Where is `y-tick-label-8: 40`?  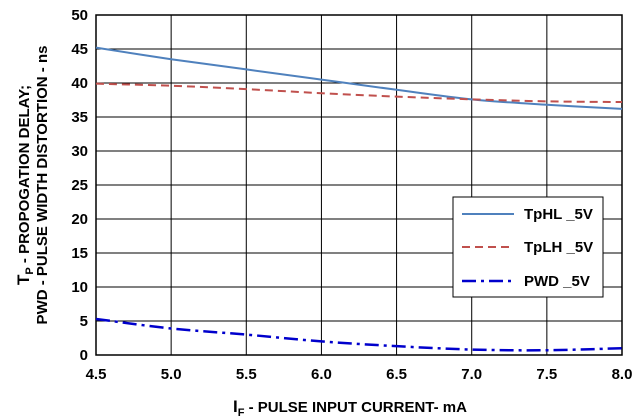
y-tick-label-8: 40 is located at coordinates (79, 83).